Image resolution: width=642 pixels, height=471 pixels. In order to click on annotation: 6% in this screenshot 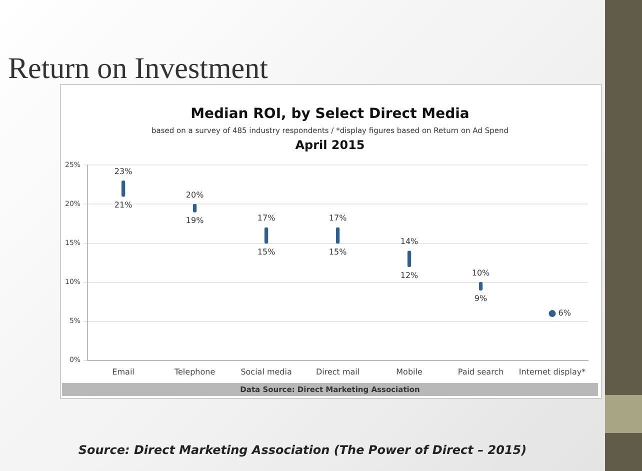, I will do `click(565, 313)`.